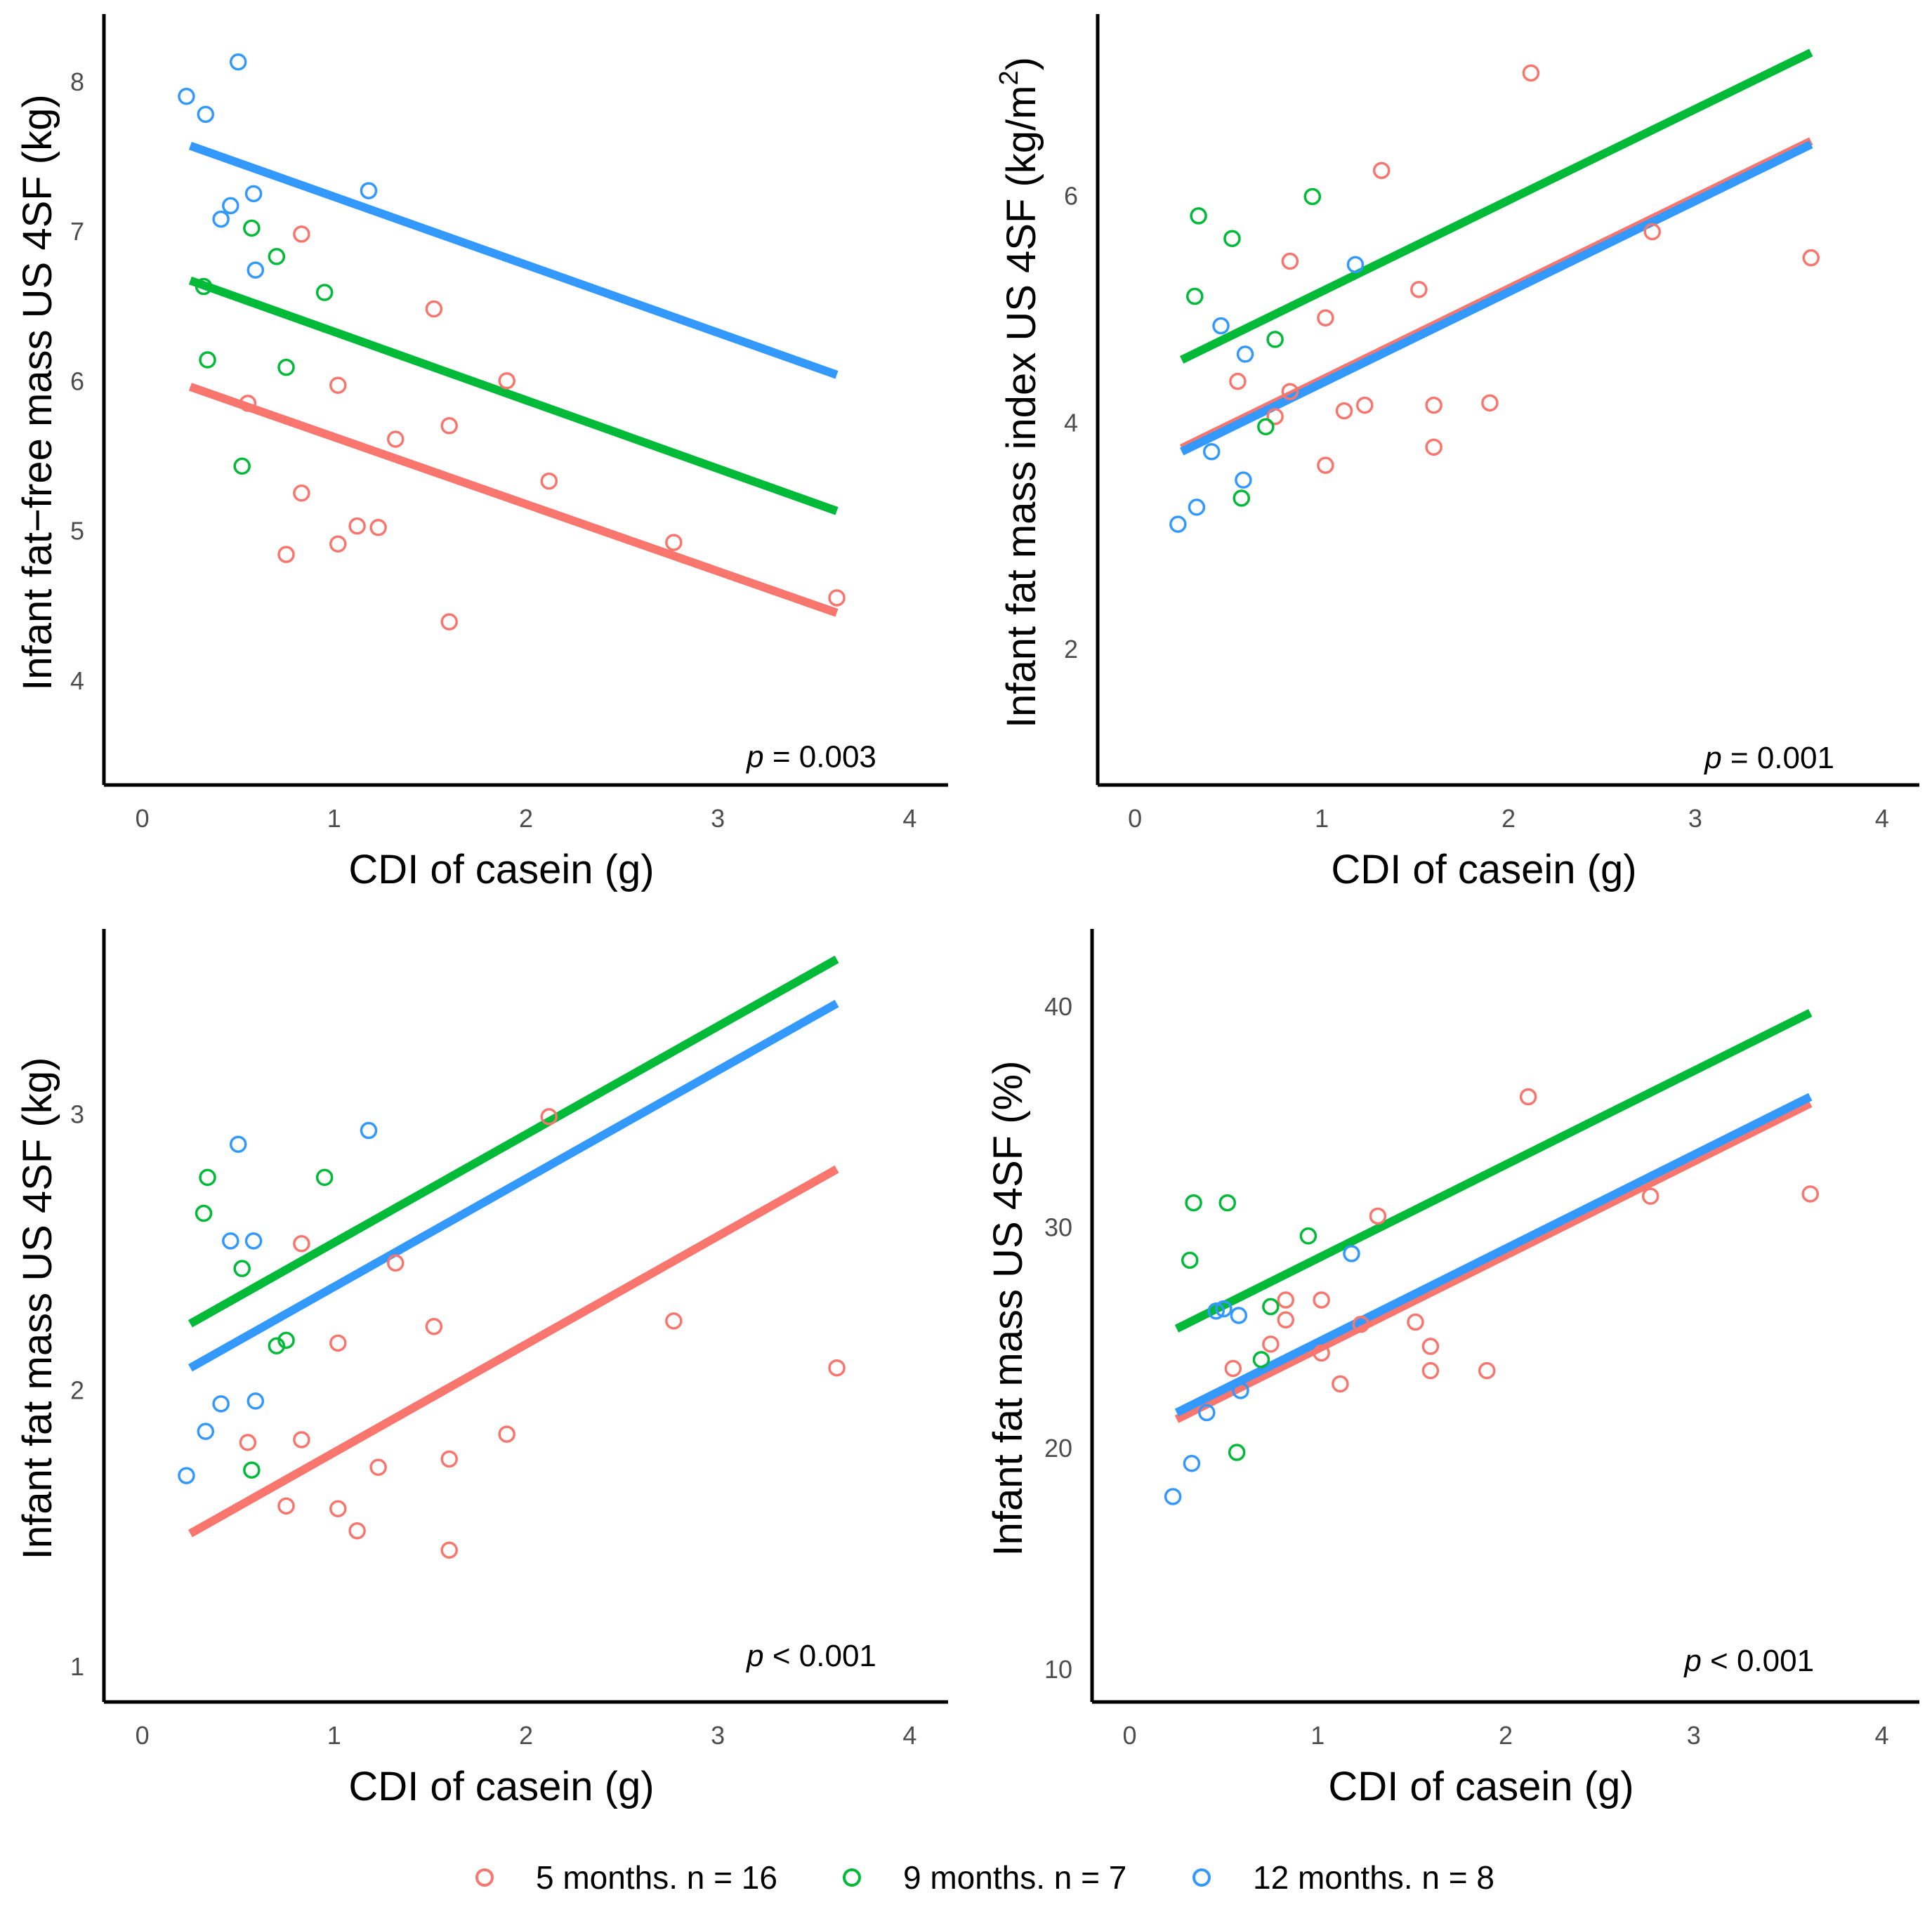 Image resolution: width=1932 pixels, height=1907 pixels. What do you see at coordinates (77, 231) in the screenshot?
I see `y-tick-label: 7` at bounding box center [77, 231].